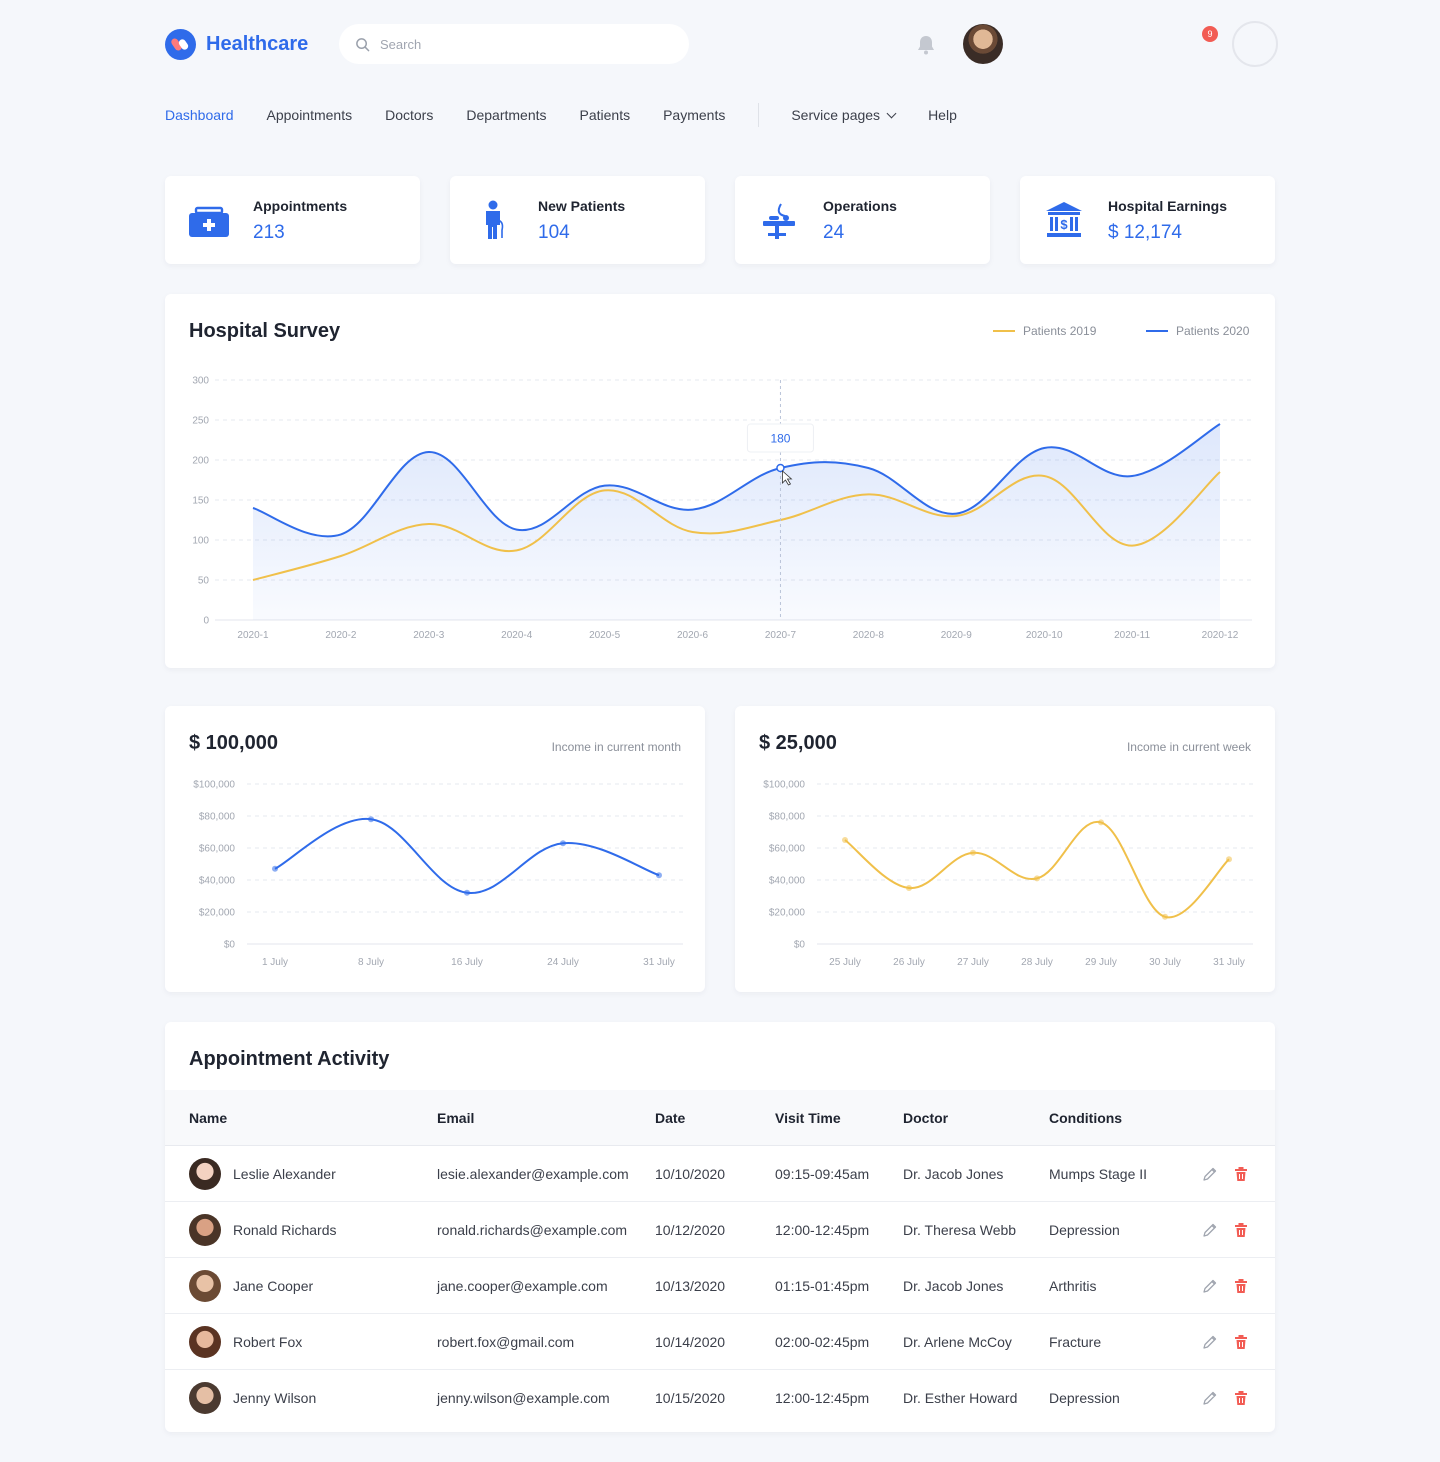  I want to click on column-header-doctor: Doctor, so click(926, 1118).